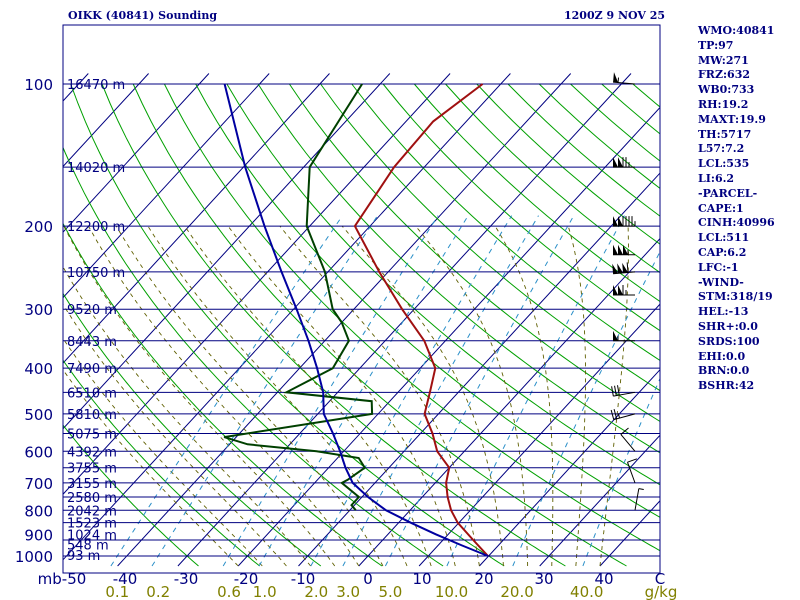  Describe the element at coordinates (38, 484) in the screenshot. I see `pressure-label: 700` at that location.